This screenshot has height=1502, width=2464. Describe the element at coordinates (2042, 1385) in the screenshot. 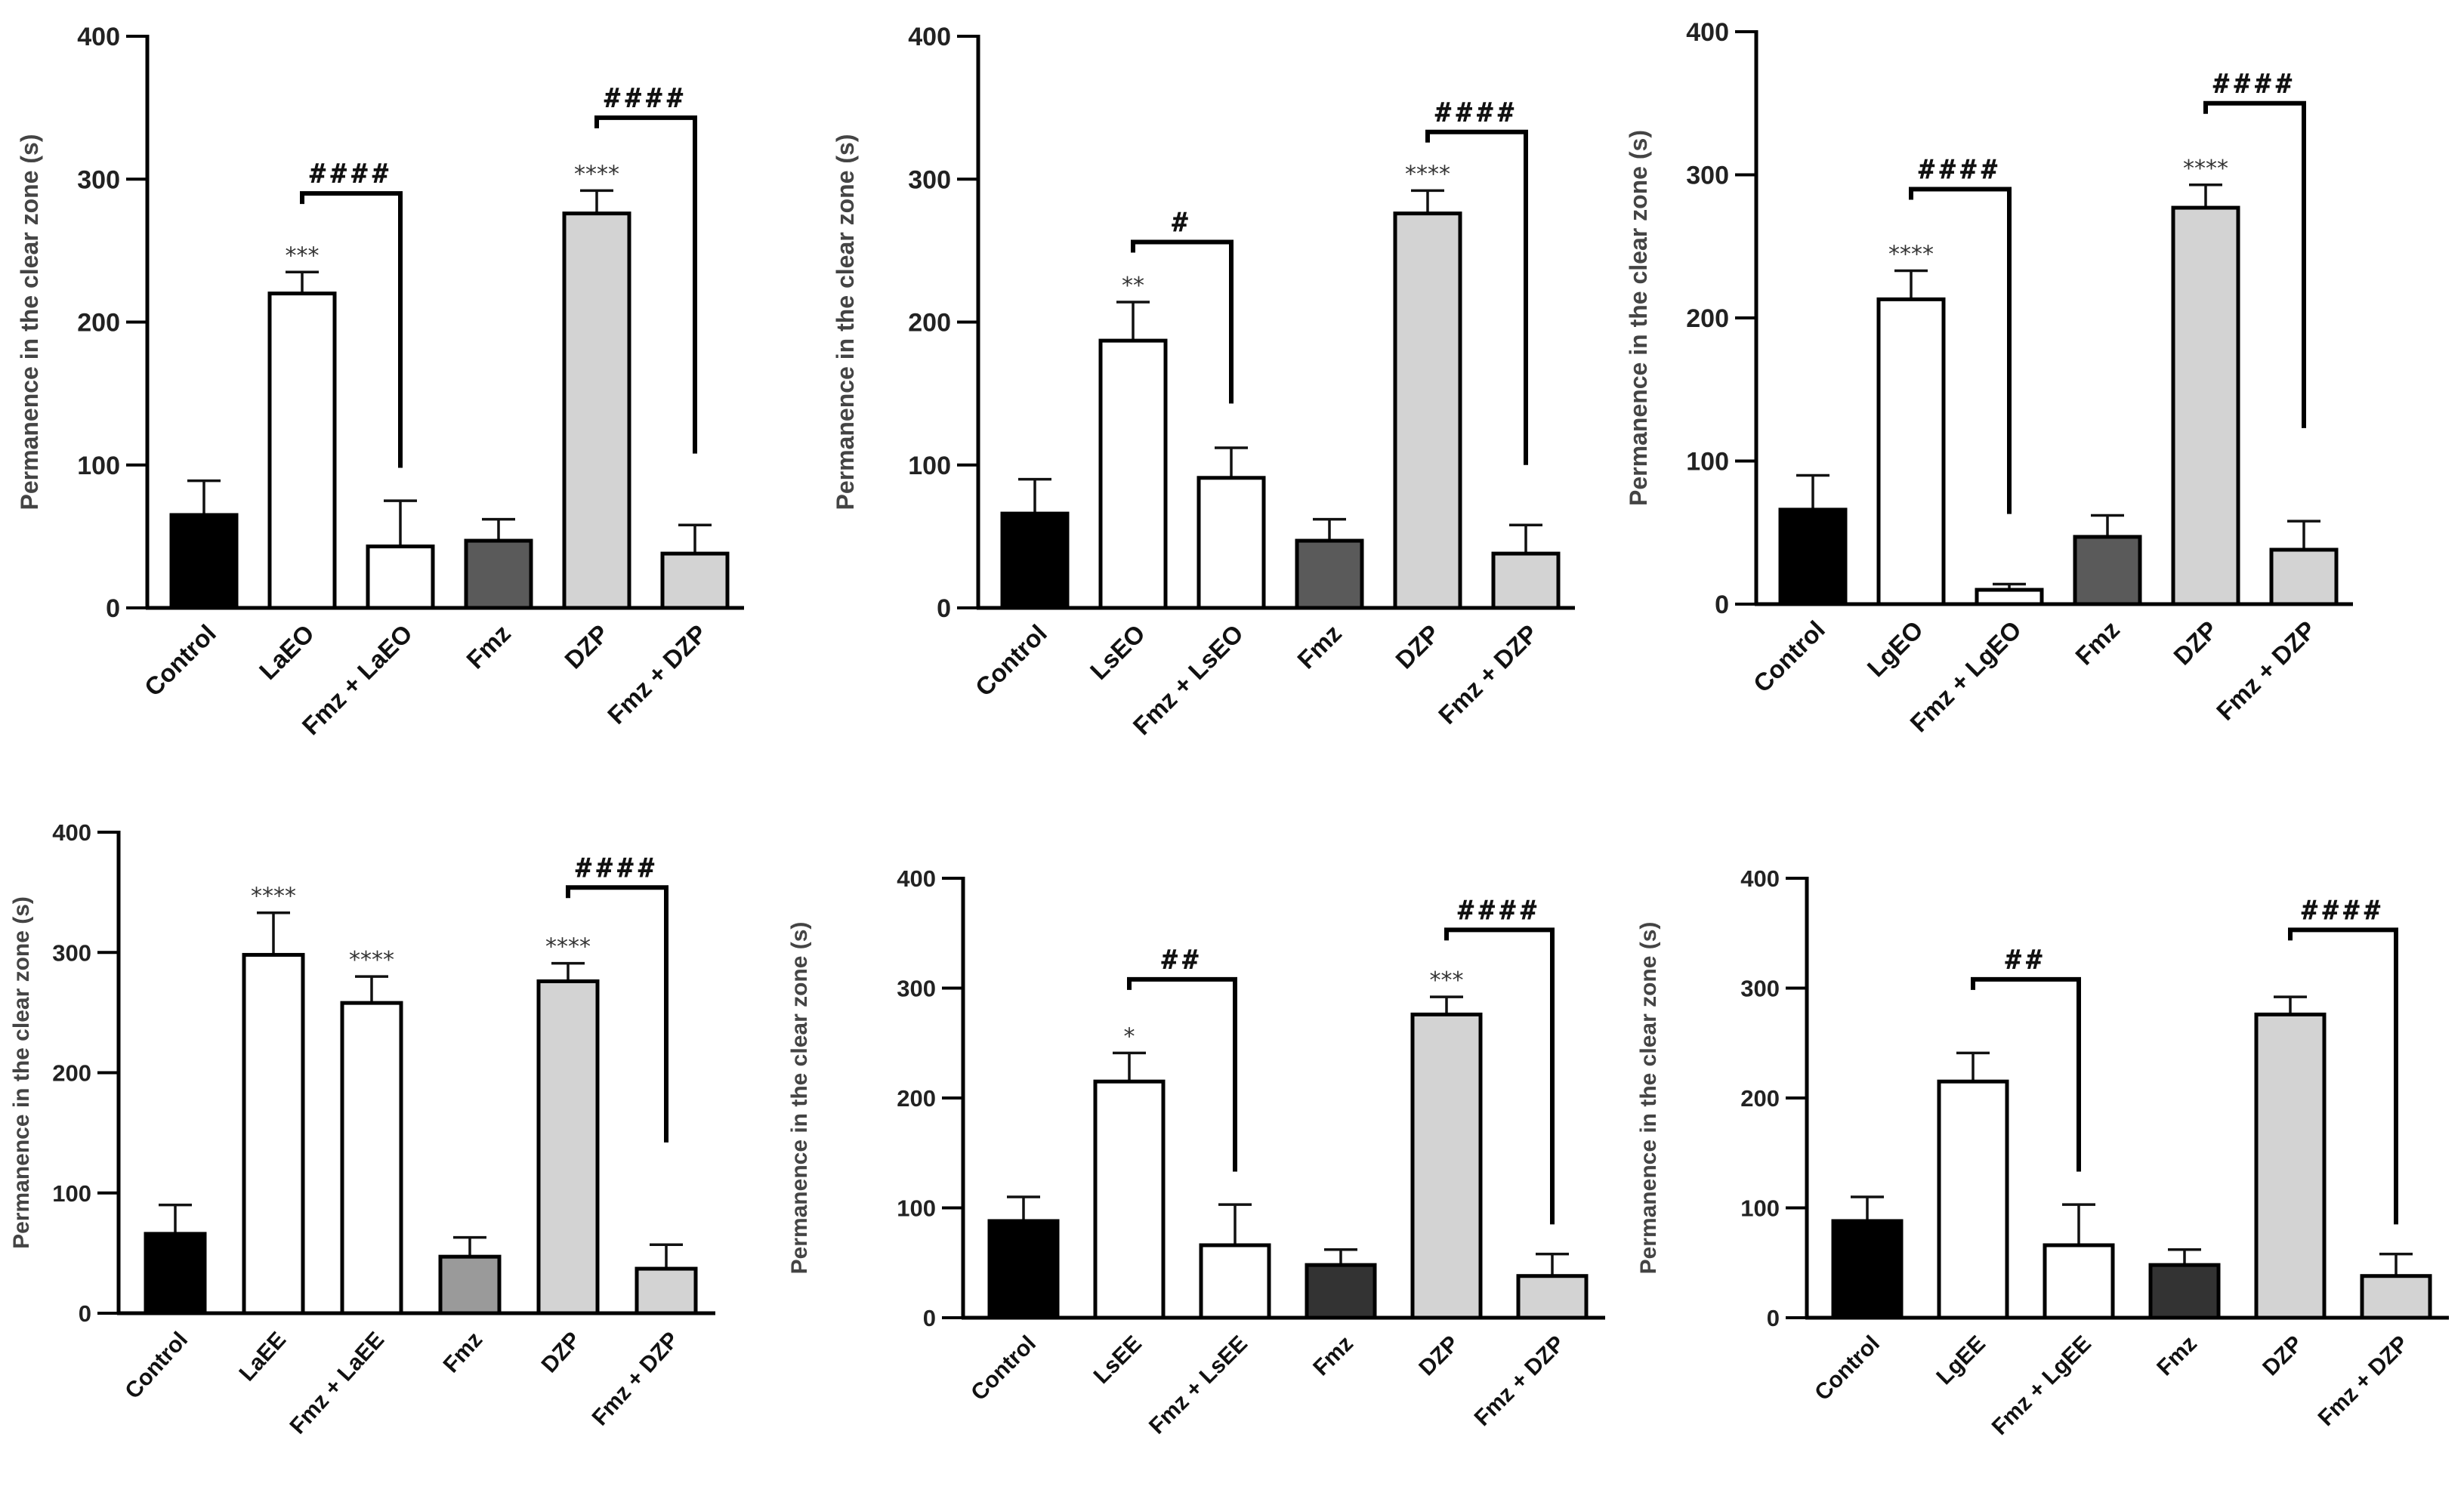

I see `x-category-label: Fmz + LgEE` at that location.